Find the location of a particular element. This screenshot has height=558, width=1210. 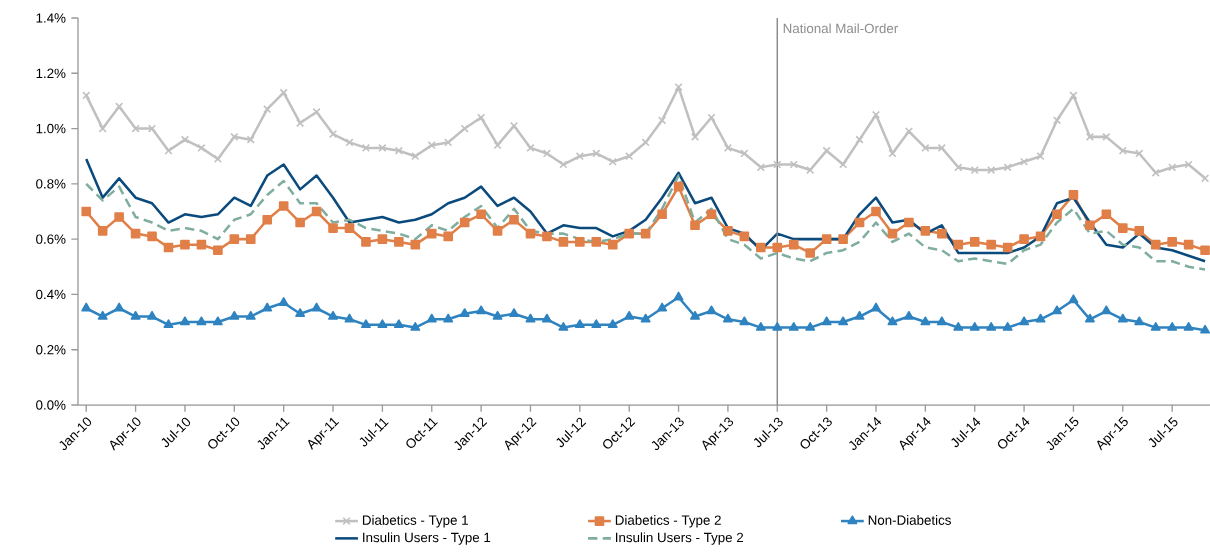

legend-label: Insulin Users - Type 1 is located at coordinates (427, 538).